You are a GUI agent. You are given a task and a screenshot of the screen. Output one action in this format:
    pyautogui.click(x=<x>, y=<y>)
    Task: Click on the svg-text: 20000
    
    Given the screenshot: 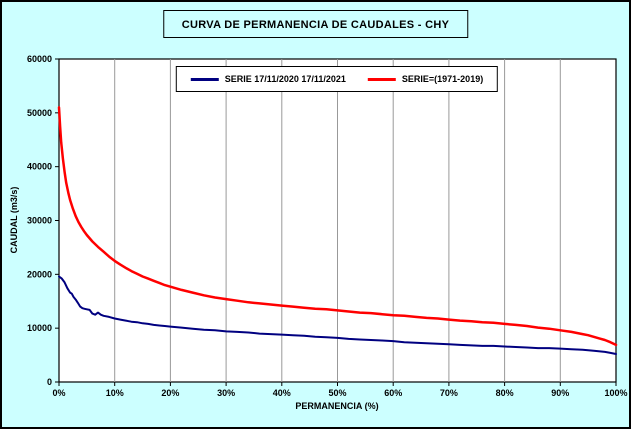 What is the action you would take?
    pyautogui.click(x=39, y=274)
    